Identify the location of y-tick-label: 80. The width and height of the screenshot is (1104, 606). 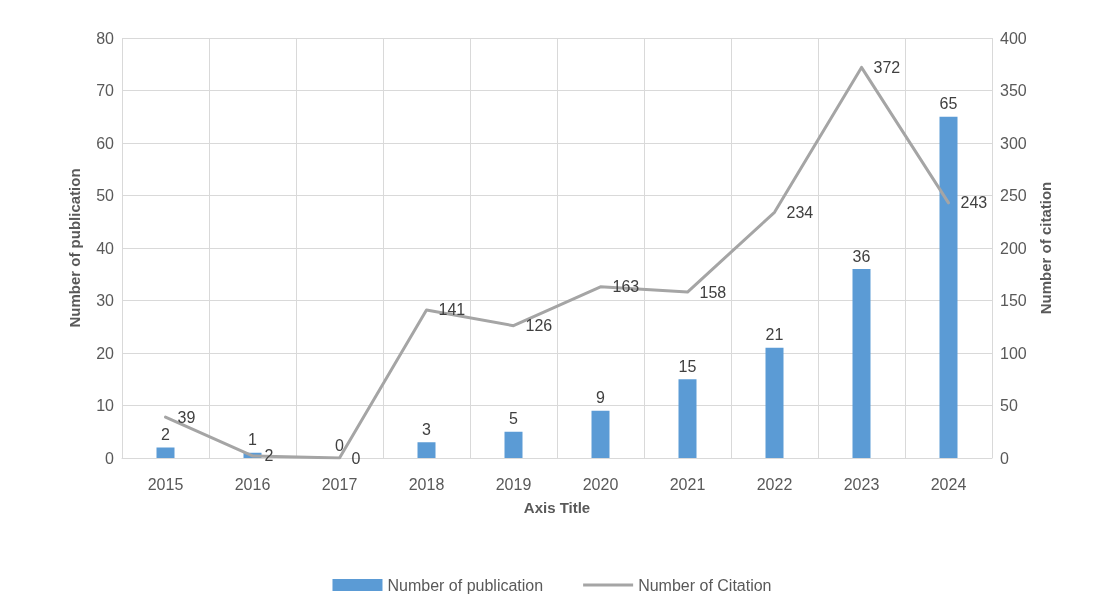
(105, 38).